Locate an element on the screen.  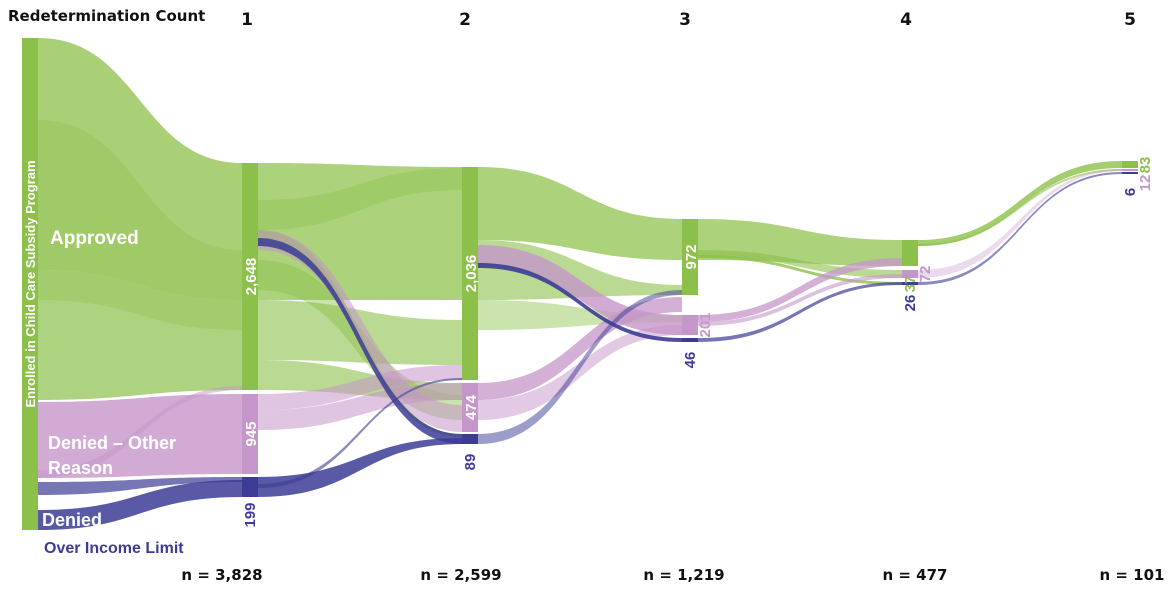
node-3-denied_income is located at coordinates (690, 340).